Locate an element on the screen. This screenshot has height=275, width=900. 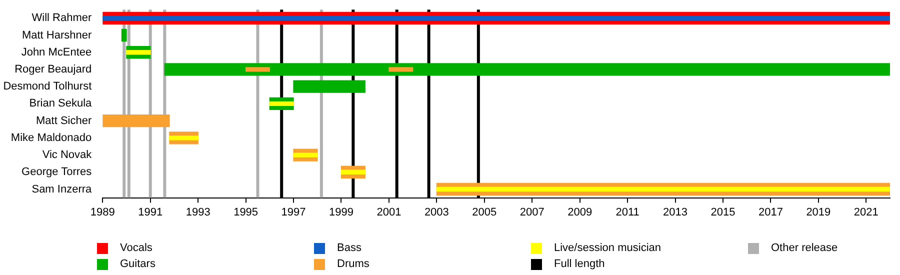
y-tick-label: George Torres is located at coordinates (57, 172).